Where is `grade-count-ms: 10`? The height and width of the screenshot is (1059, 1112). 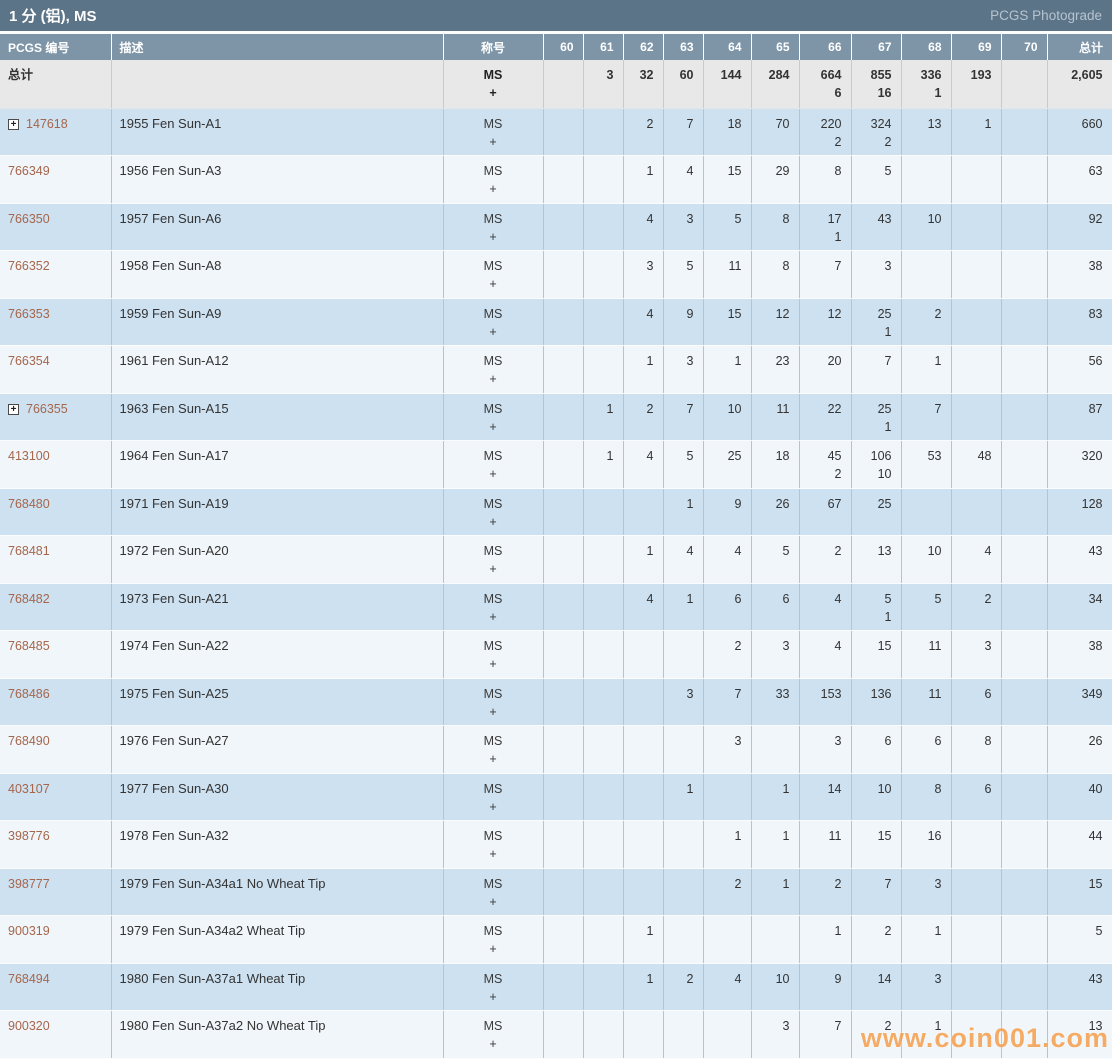
grade-count-ms: 10 is located at coordinates (884, 788).